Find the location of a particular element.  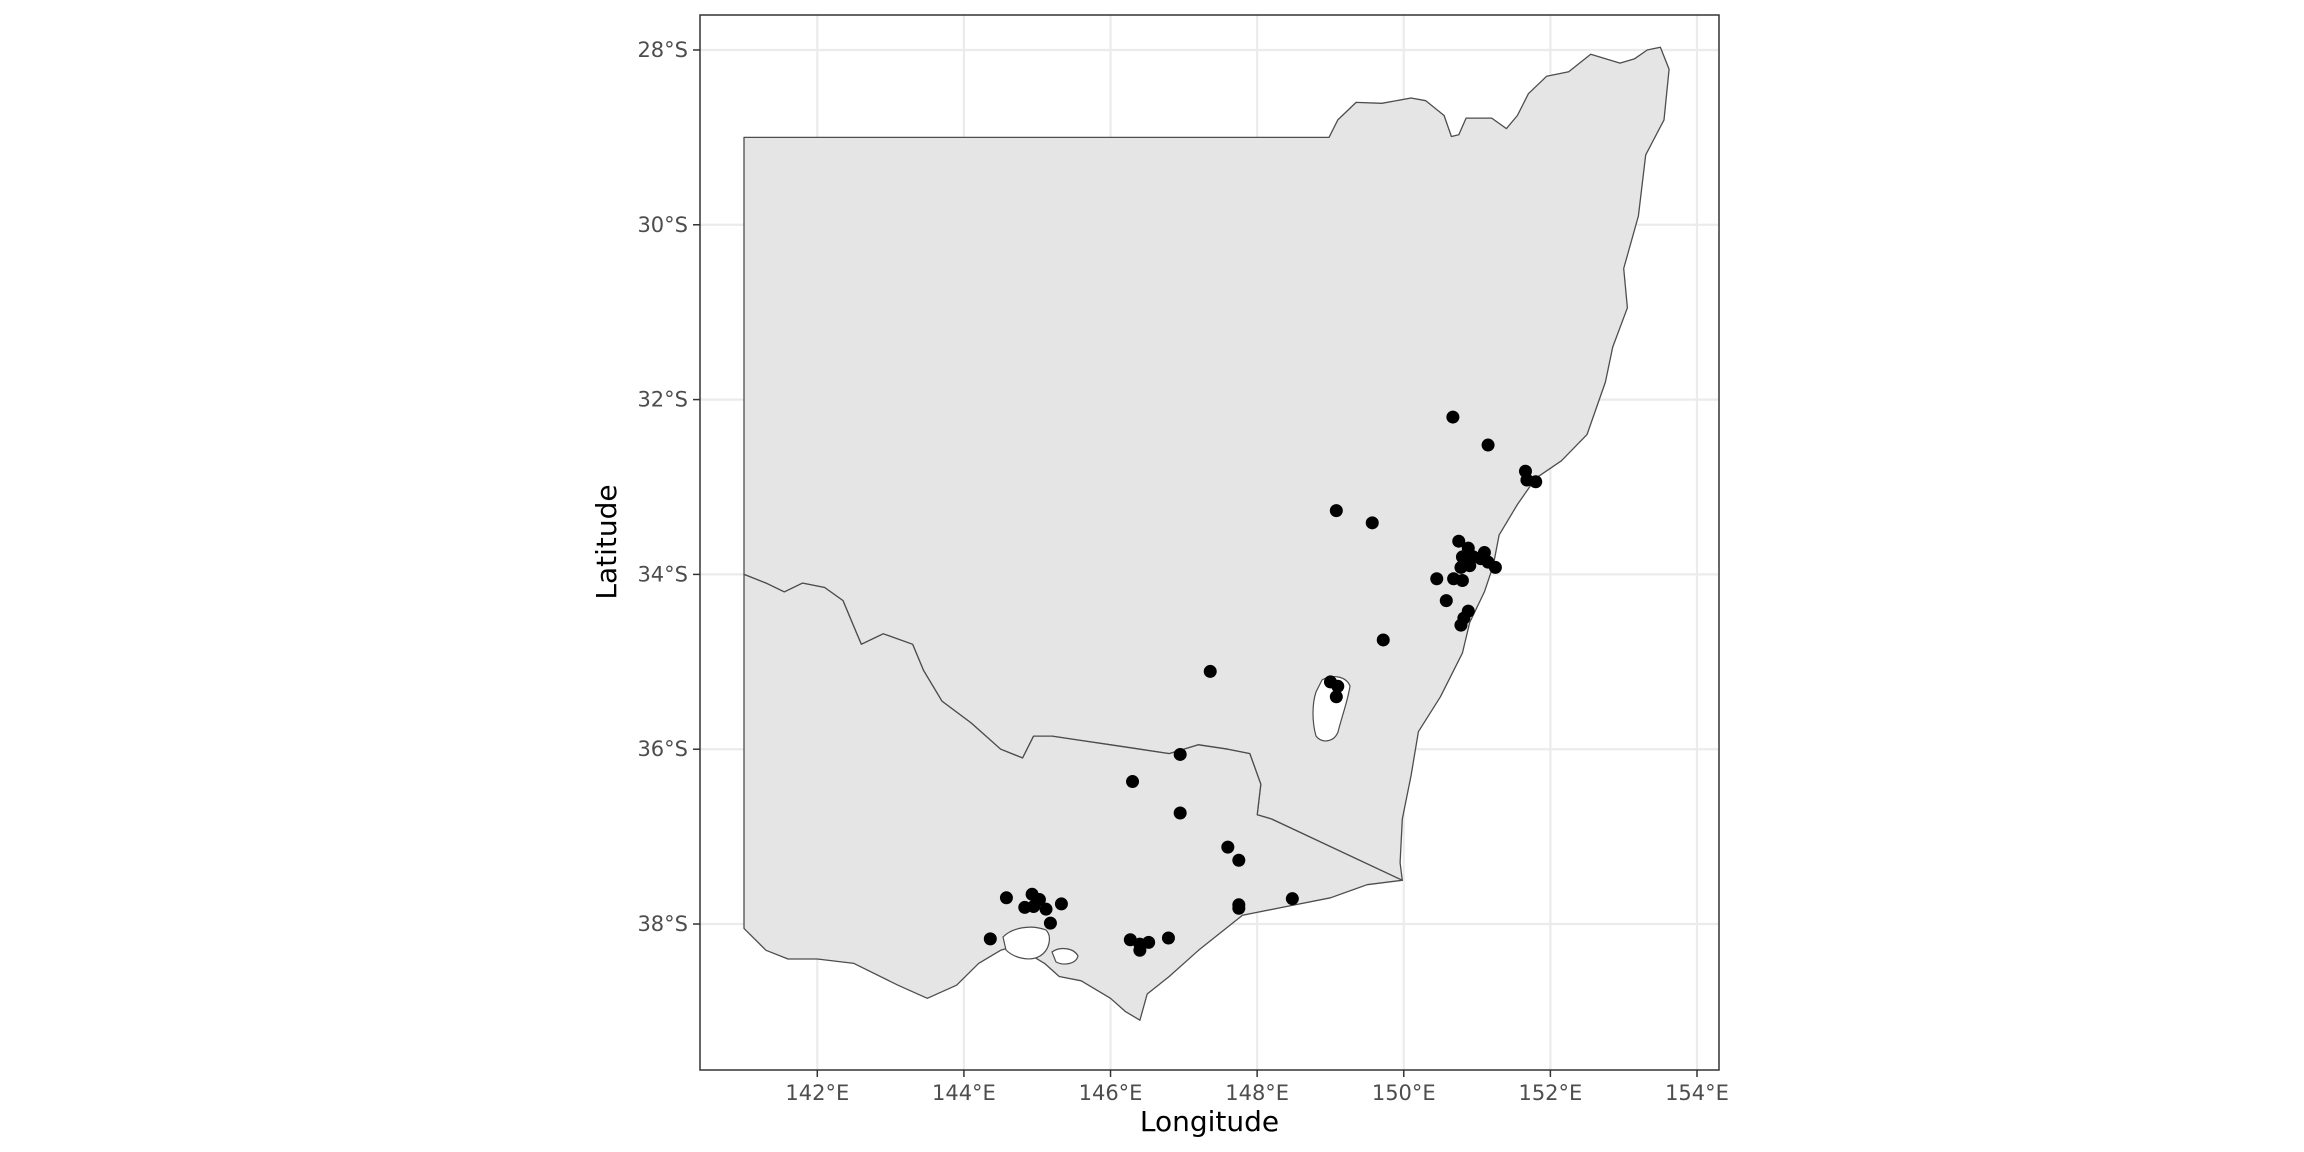

y-tick-label: 38°S is located at coordinates (662, 924).